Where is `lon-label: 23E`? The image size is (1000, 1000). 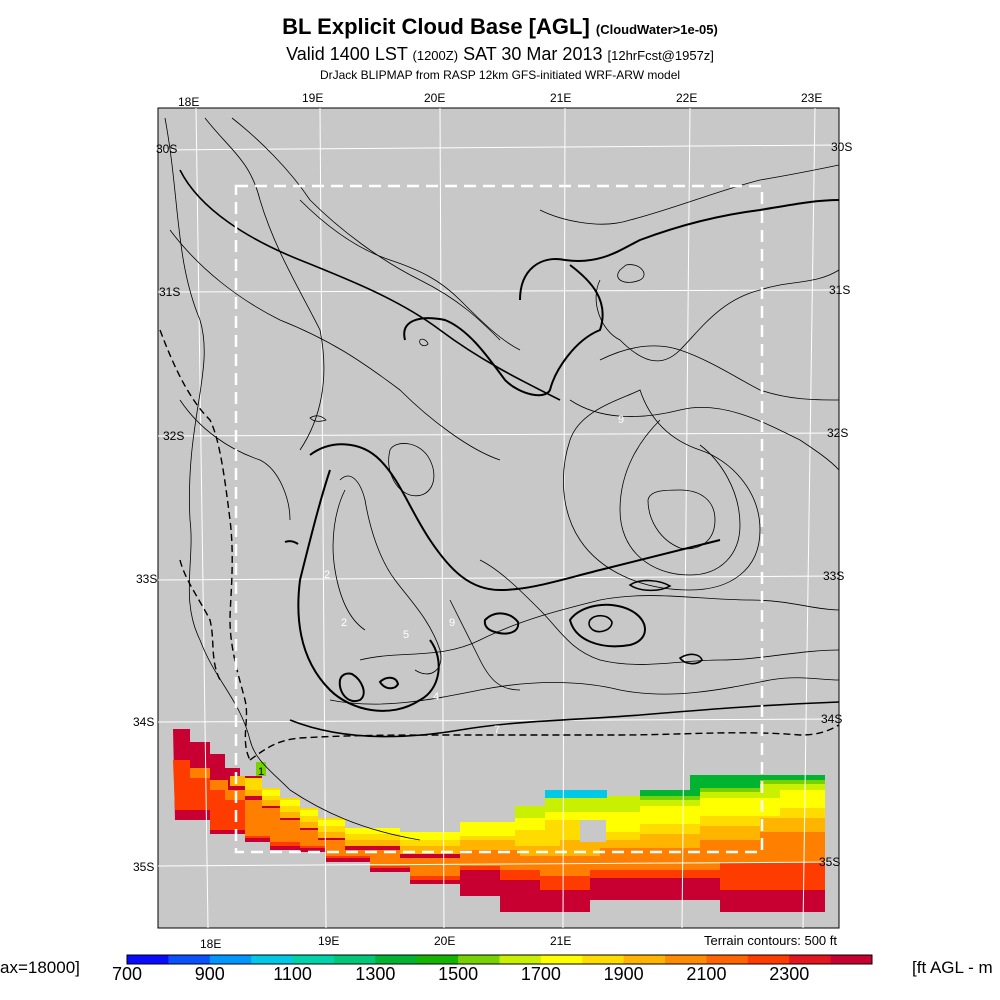
lon-label: 23E is located at coordinates (811, 98).